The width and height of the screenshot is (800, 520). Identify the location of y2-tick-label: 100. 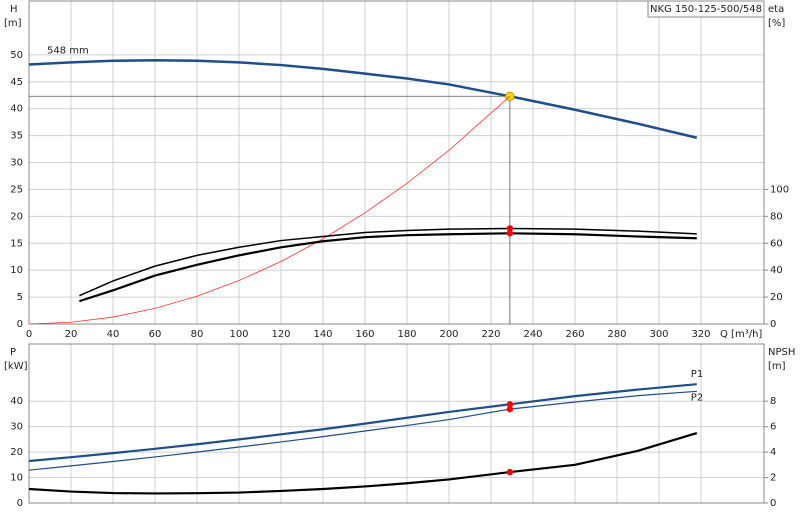
(779, 189).